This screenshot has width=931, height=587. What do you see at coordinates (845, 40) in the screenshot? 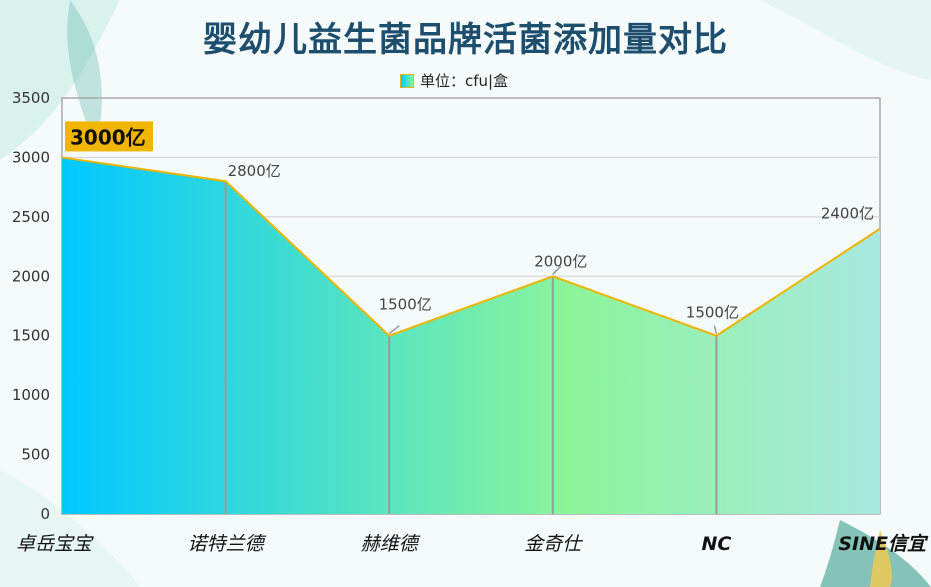
I see `leaf-decoration-top-right` at bounding box center [845, 40].